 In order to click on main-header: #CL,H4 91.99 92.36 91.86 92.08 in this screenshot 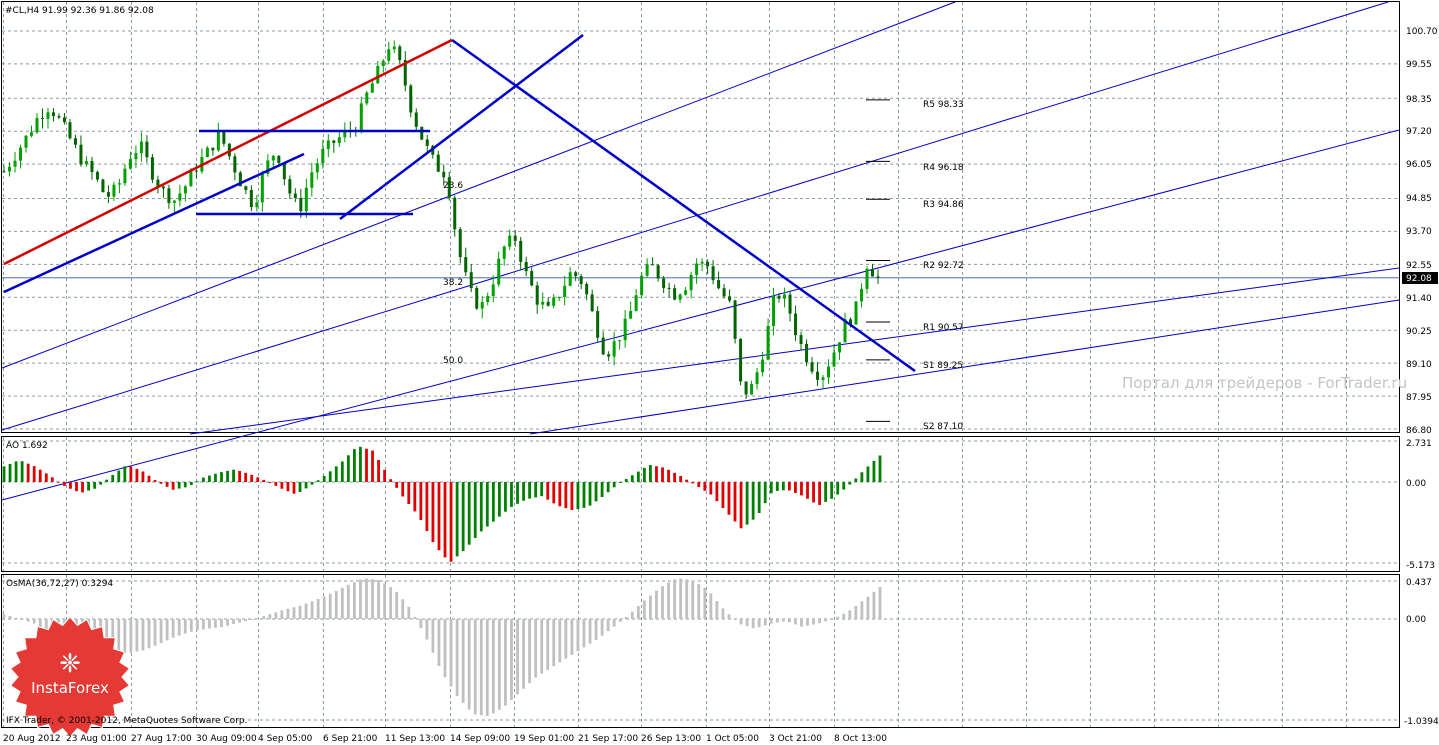, I will do `click(79, 11)`.